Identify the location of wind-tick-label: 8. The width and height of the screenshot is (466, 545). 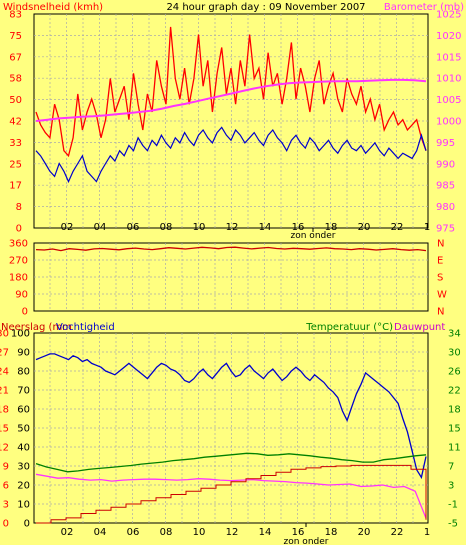
(19, 207).